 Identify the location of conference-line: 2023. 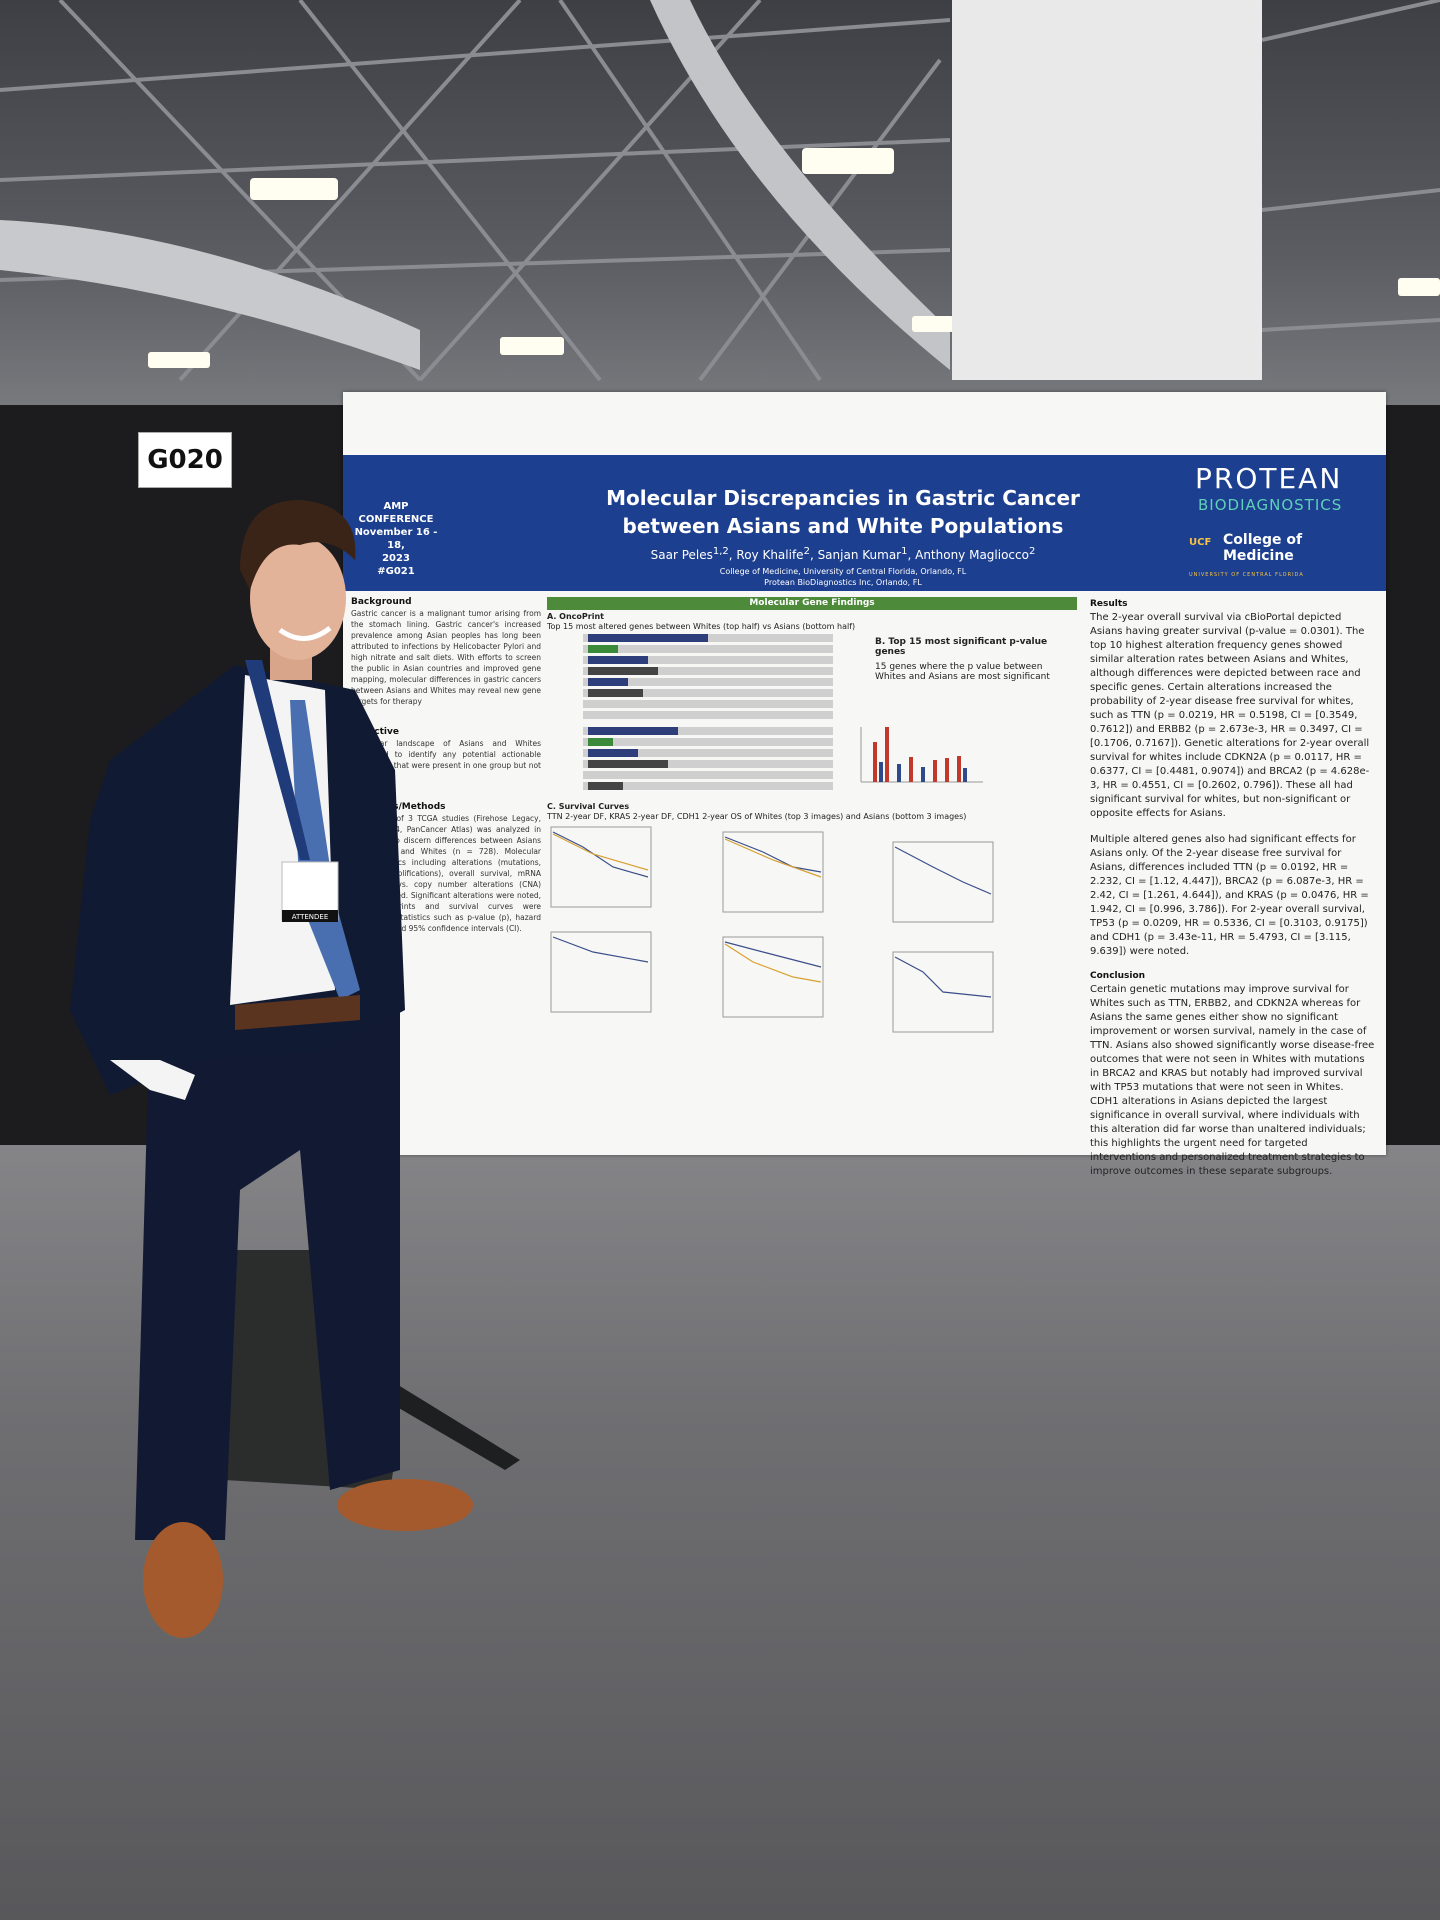
(396, 558).